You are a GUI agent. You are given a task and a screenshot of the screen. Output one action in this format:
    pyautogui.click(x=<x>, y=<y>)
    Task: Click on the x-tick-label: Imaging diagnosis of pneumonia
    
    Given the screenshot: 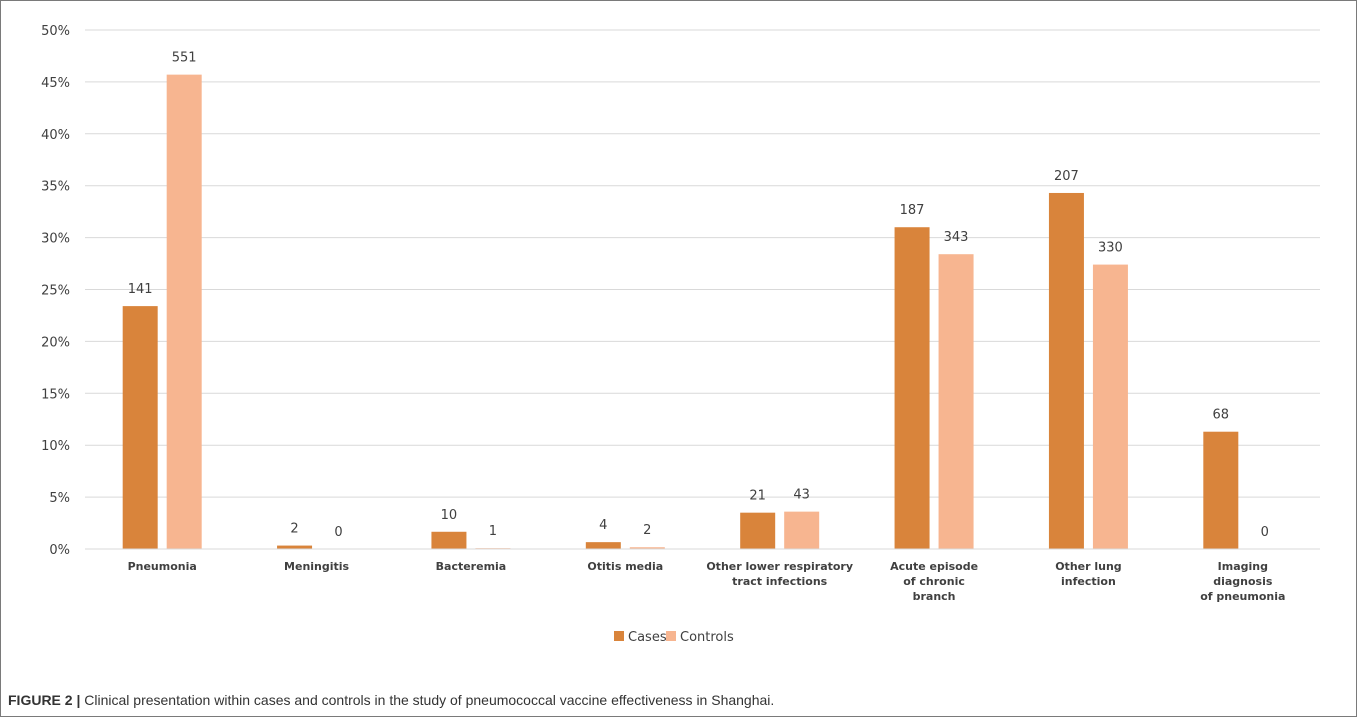 What is the action you would take?
    pyautogui.click(x=1242, y=581)
    